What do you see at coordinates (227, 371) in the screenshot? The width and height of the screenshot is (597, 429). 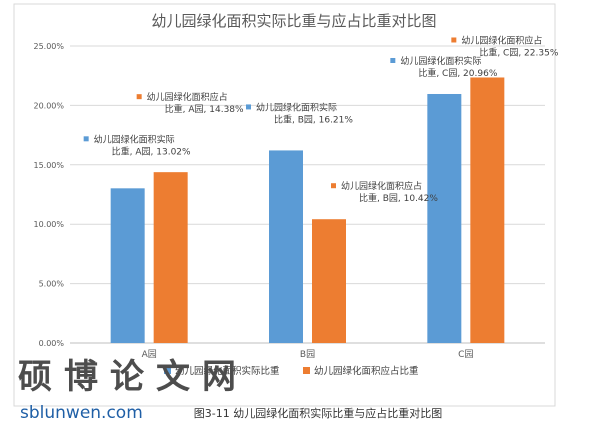 I see `legend-label: 幼儿园绿化面积实际比重` at bounding box center [227, 371].